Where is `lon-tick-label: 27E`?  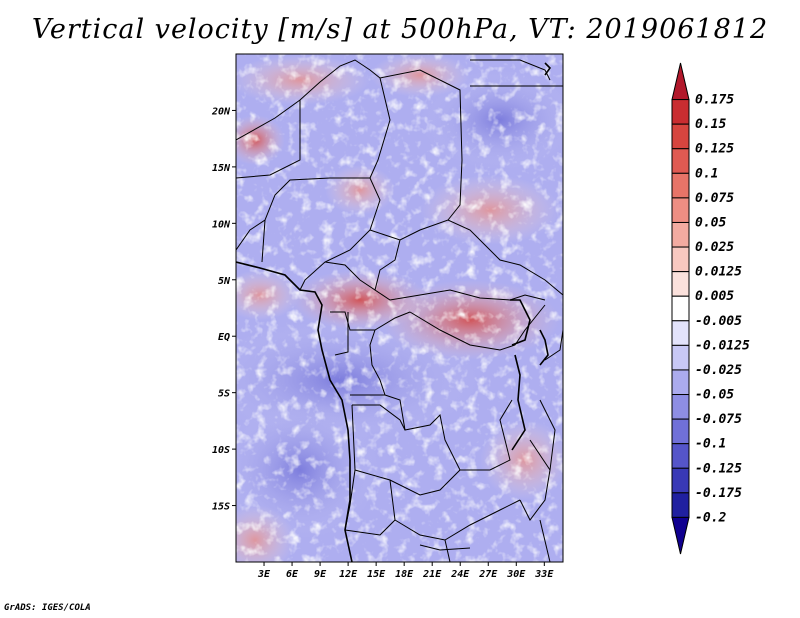
lon-tick-label: 27E is located at coordinates (488, 574).